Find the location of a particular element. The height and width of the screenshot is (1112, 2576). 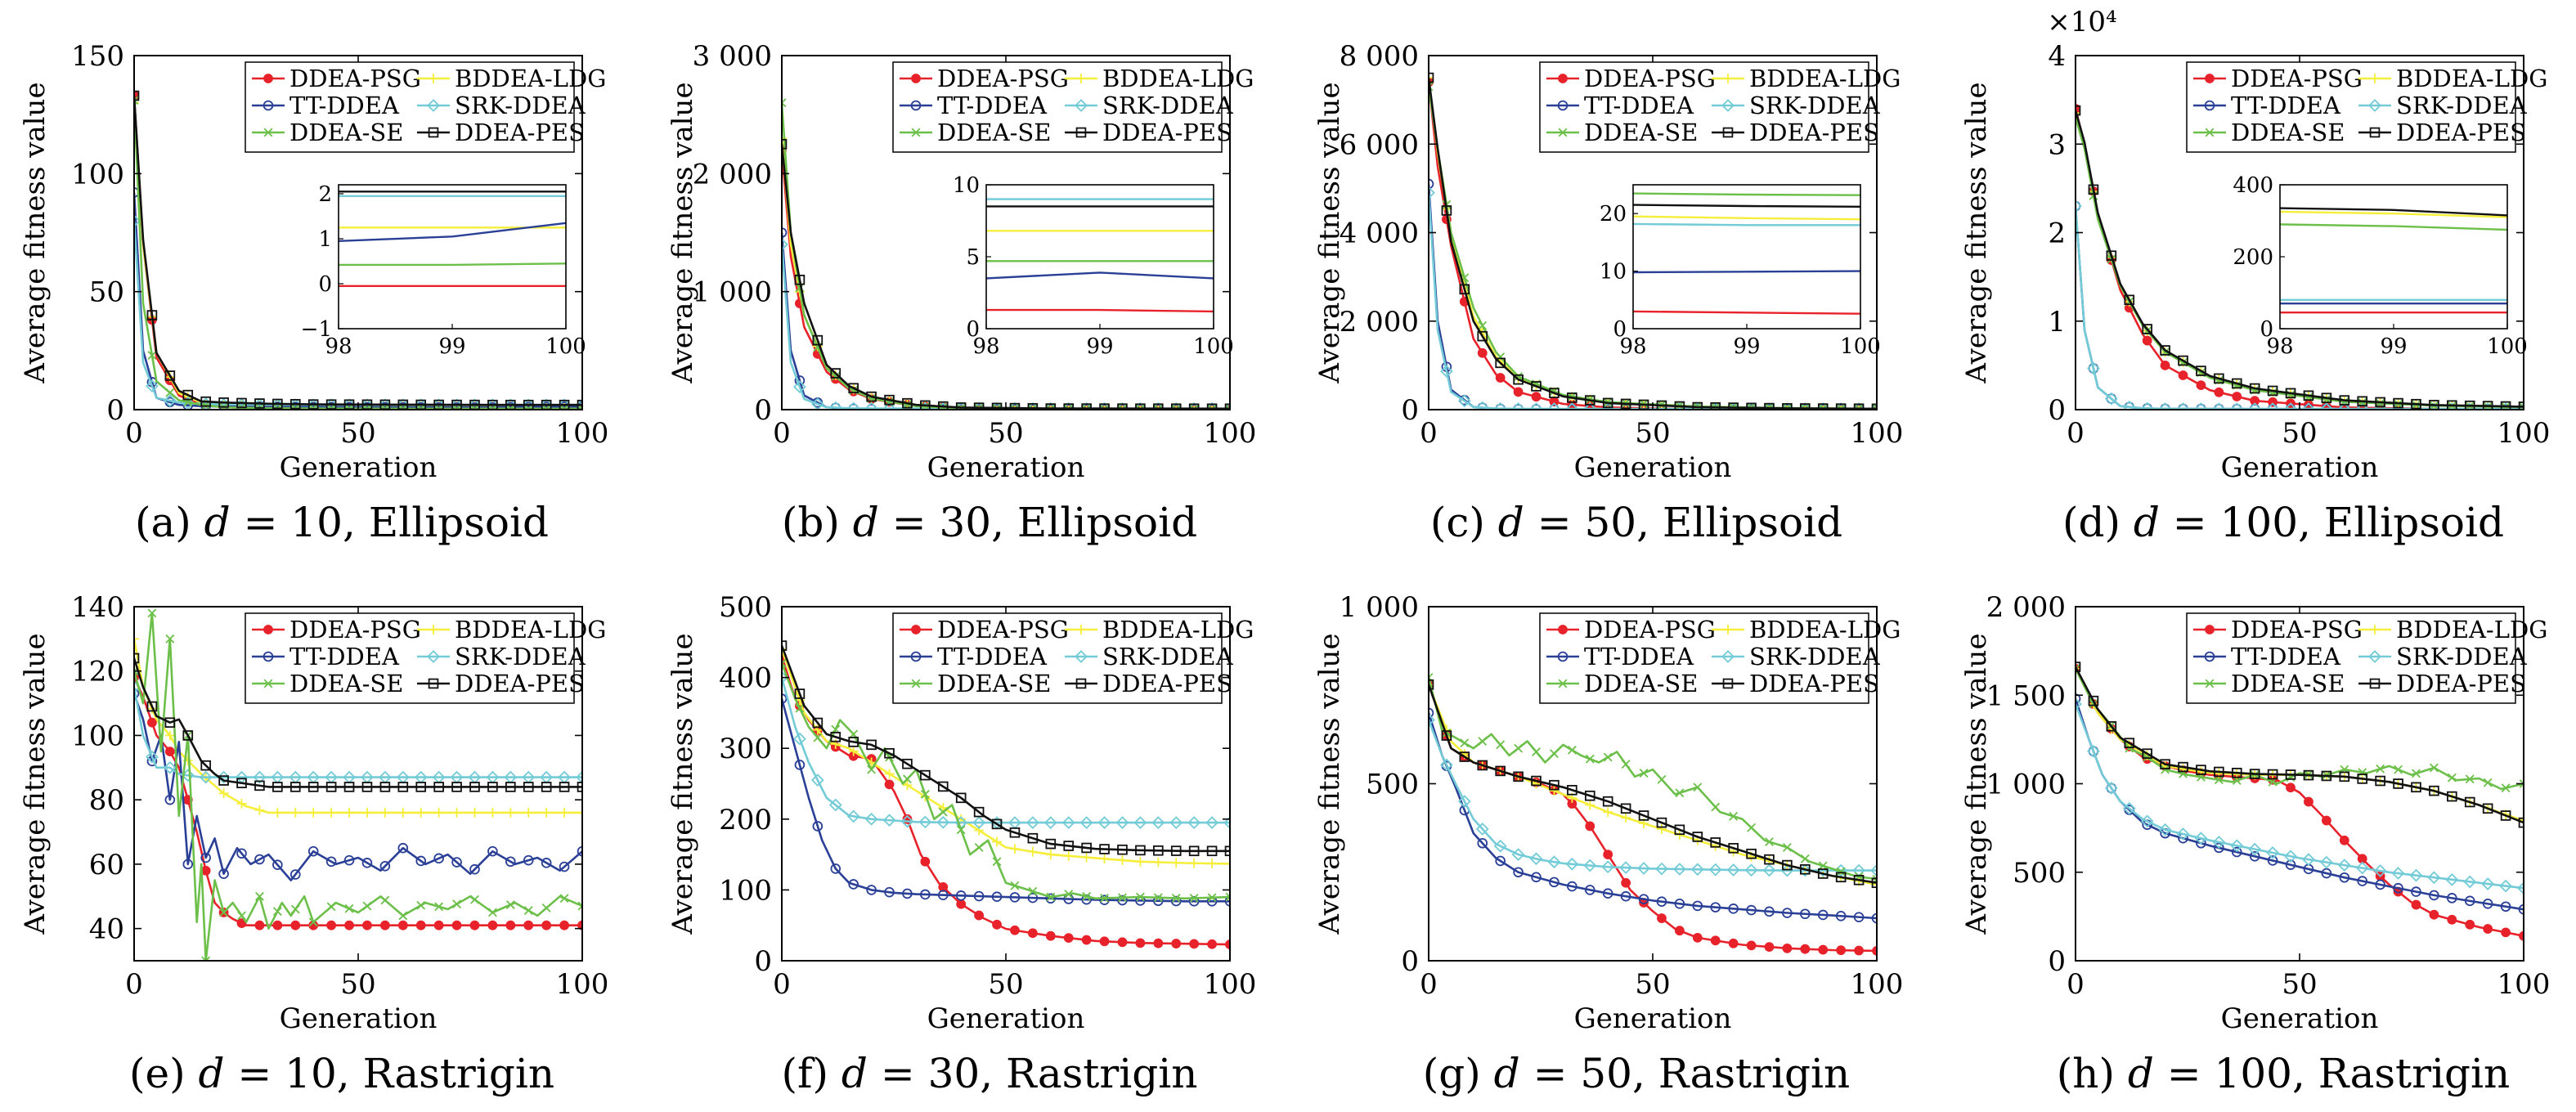

caption-rest: = 50, Ellipsoid is located at coordinates (1683, 522).